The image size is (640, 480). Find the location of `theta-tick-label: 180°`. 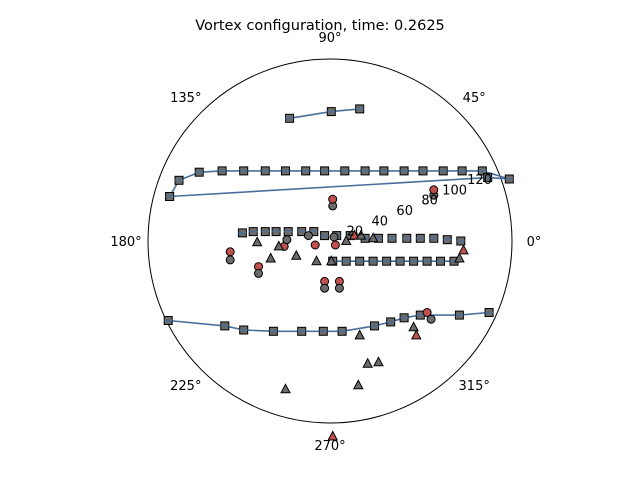

theta-tick-label: 180° is located at coordinates (125, 242).